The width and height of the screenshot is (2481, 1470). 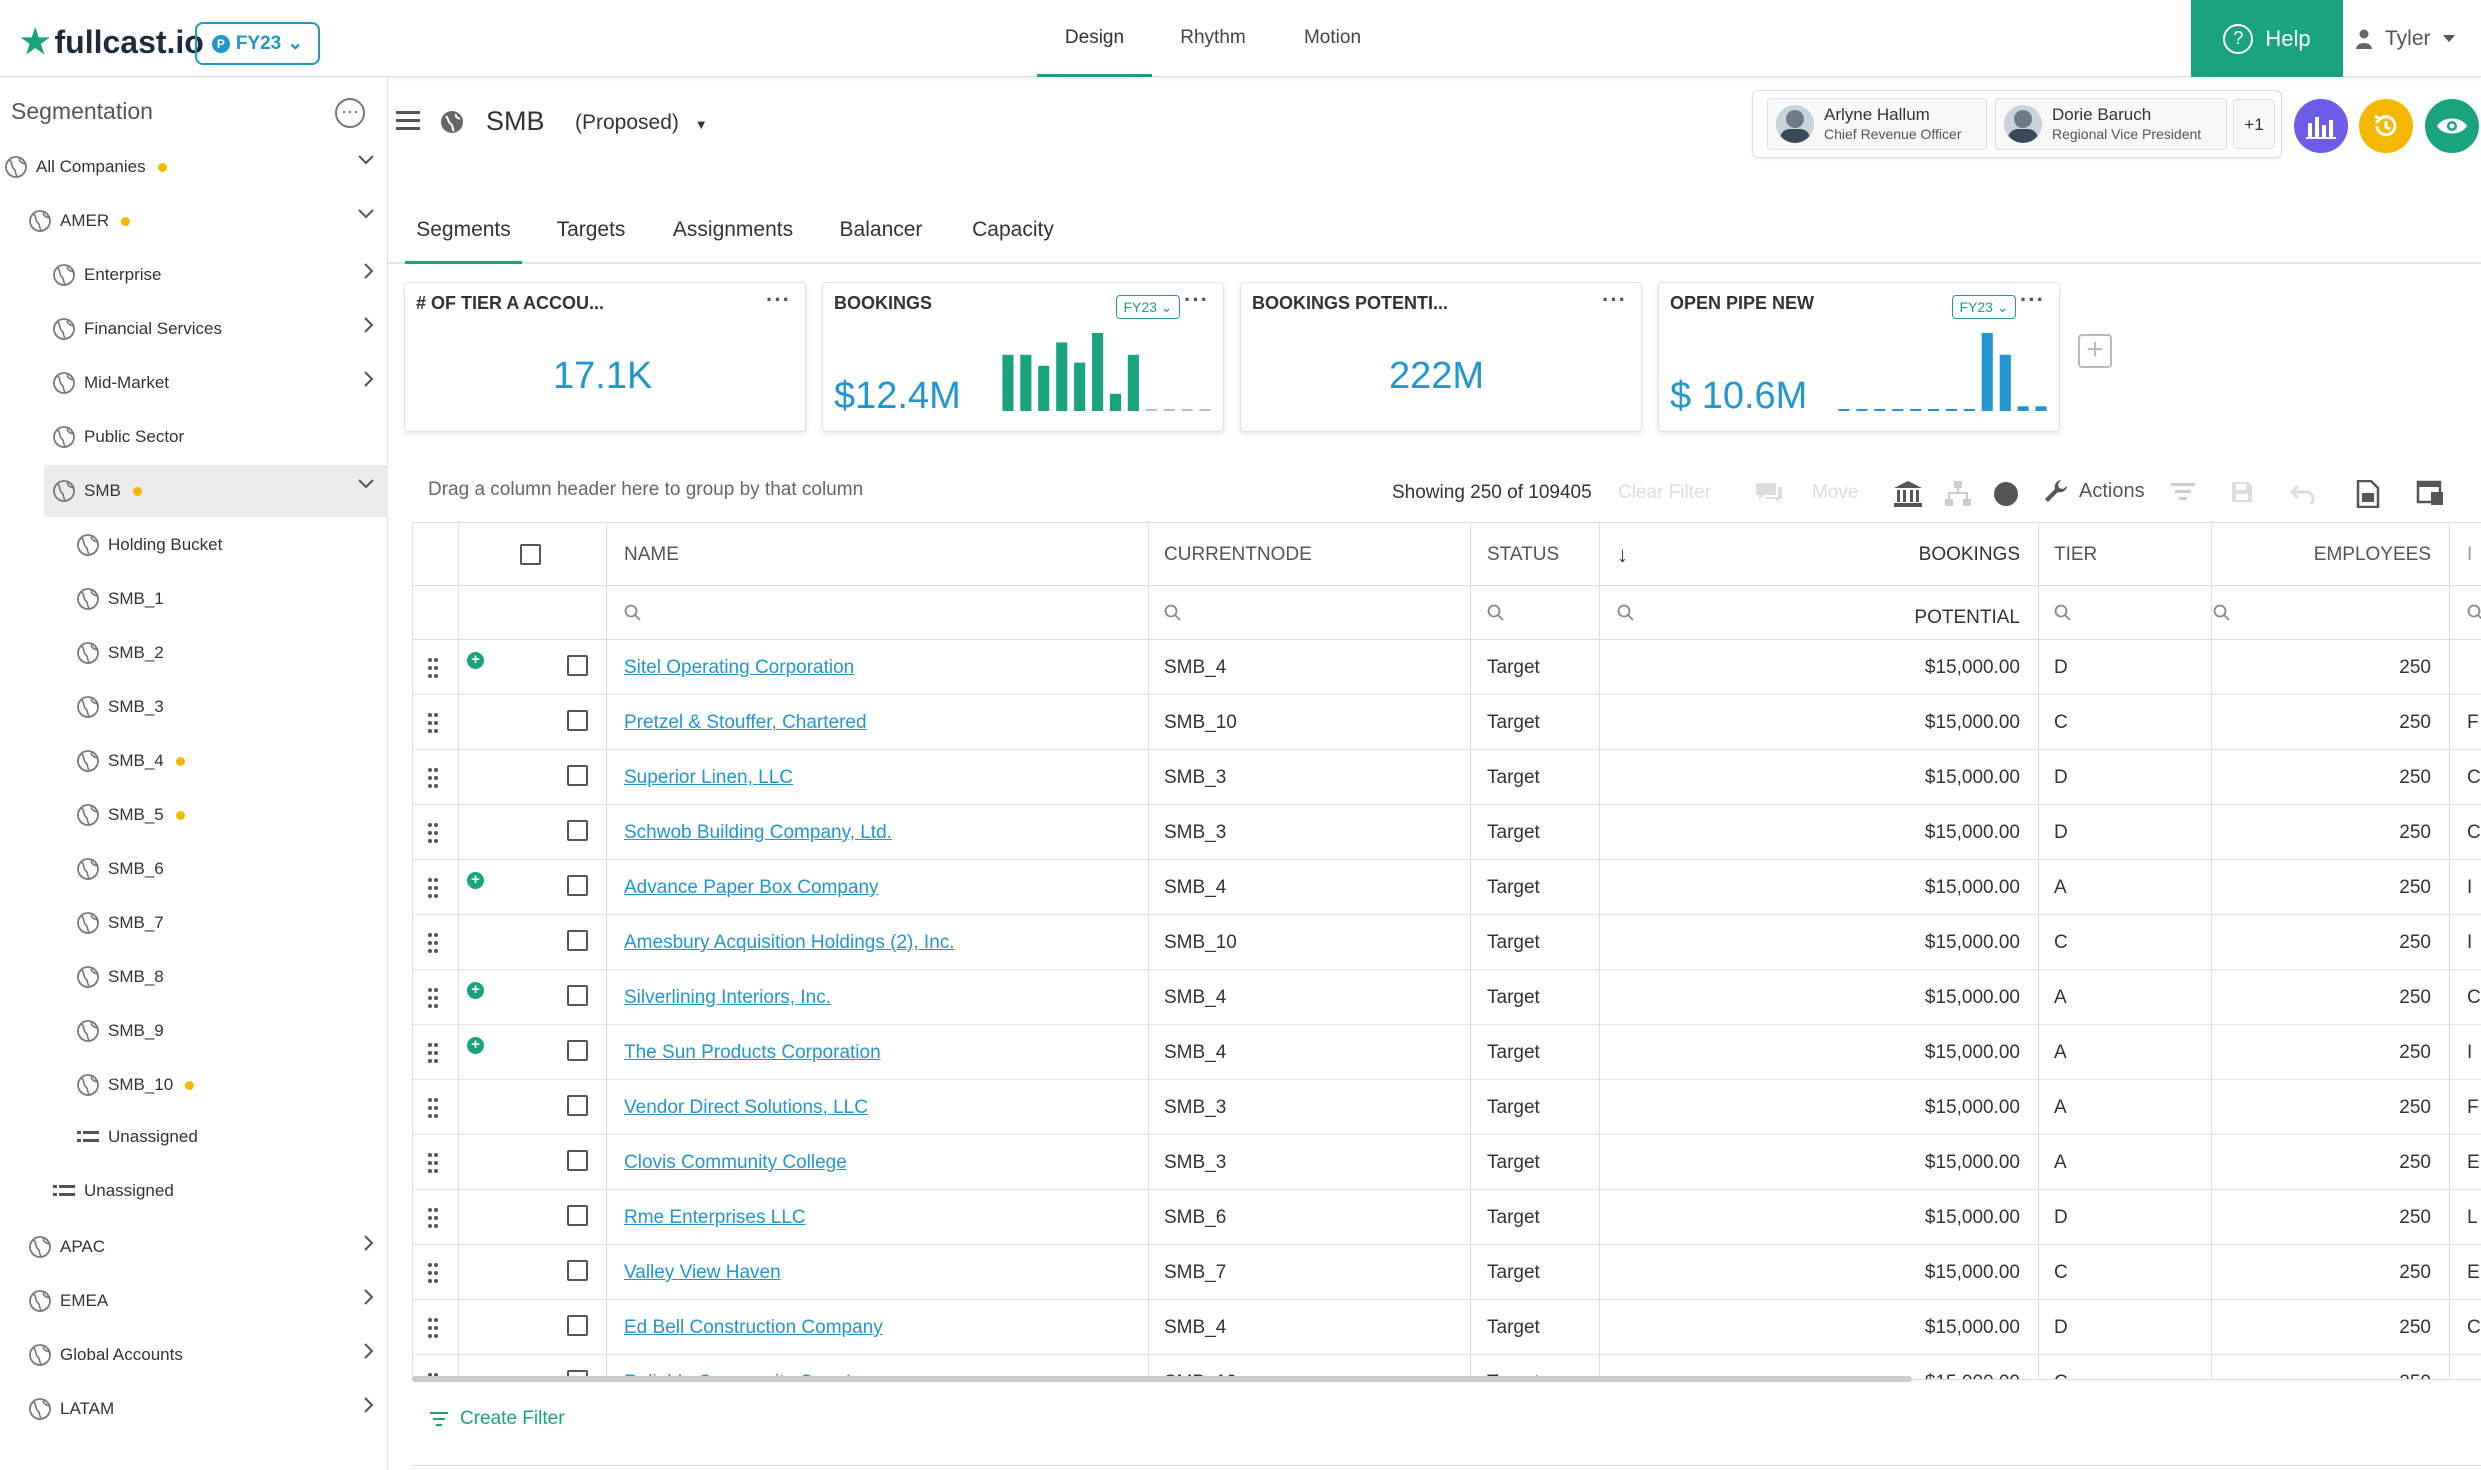 What do you see at coordinates (746, 1107) in the screenshot?
I see `account-name-link: Vendor Direct Solutions, LLC` at bounding box center [746, 1107].